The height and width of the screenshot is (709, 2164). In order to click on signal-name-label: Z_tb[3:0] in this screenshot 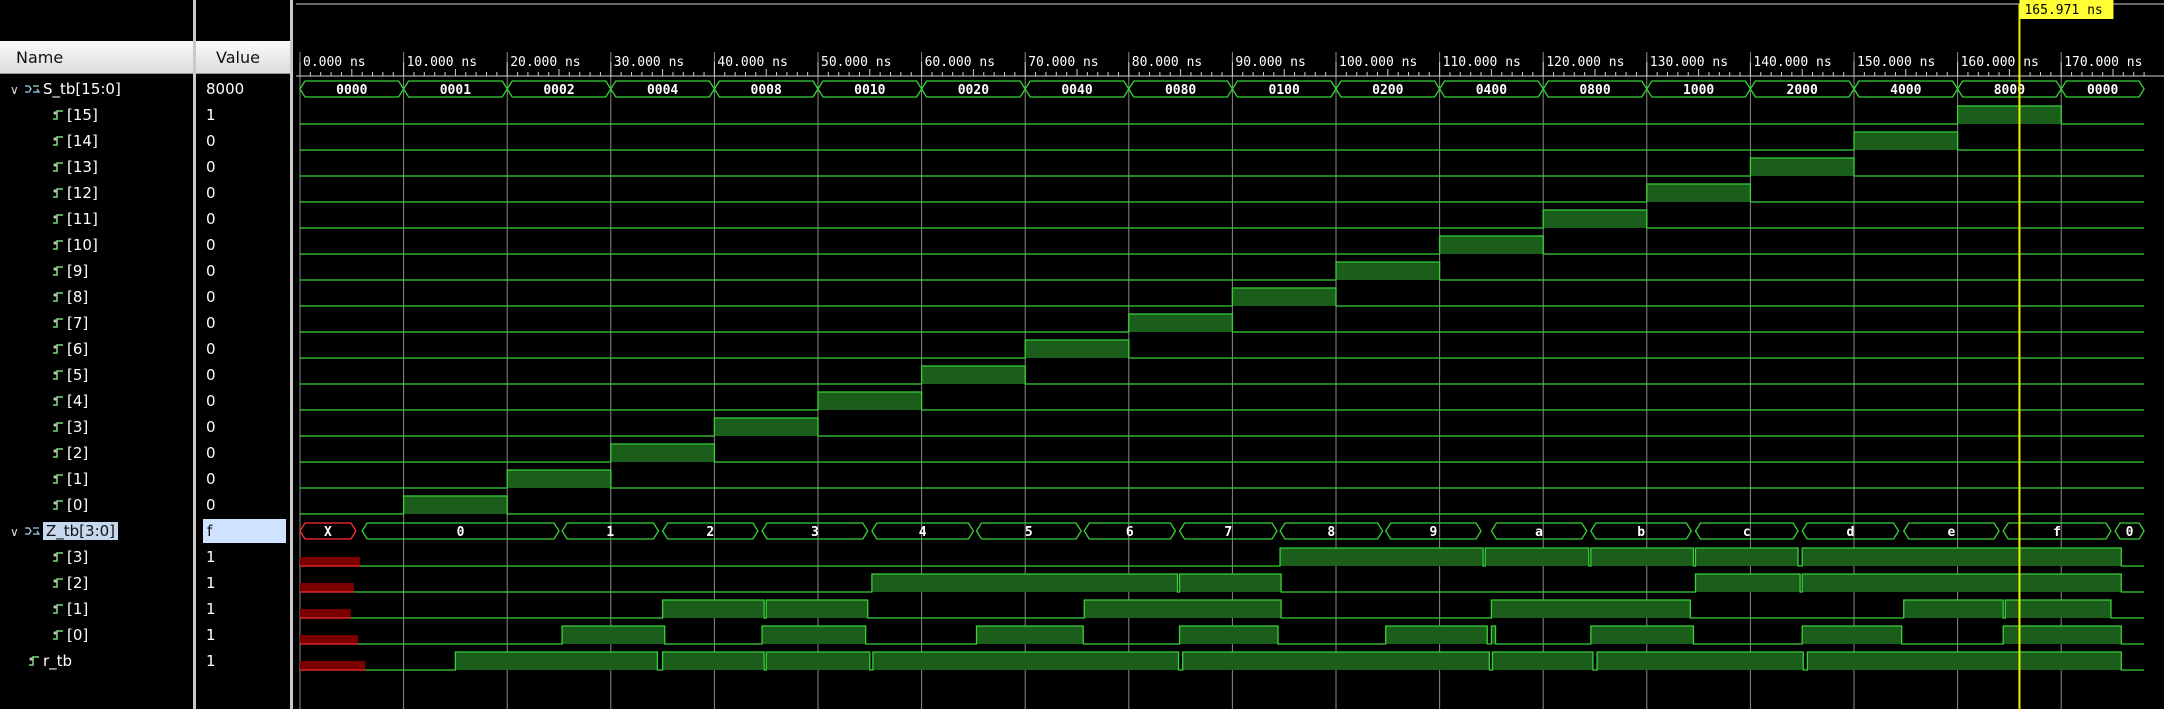, I will do `click(81, 531)`.